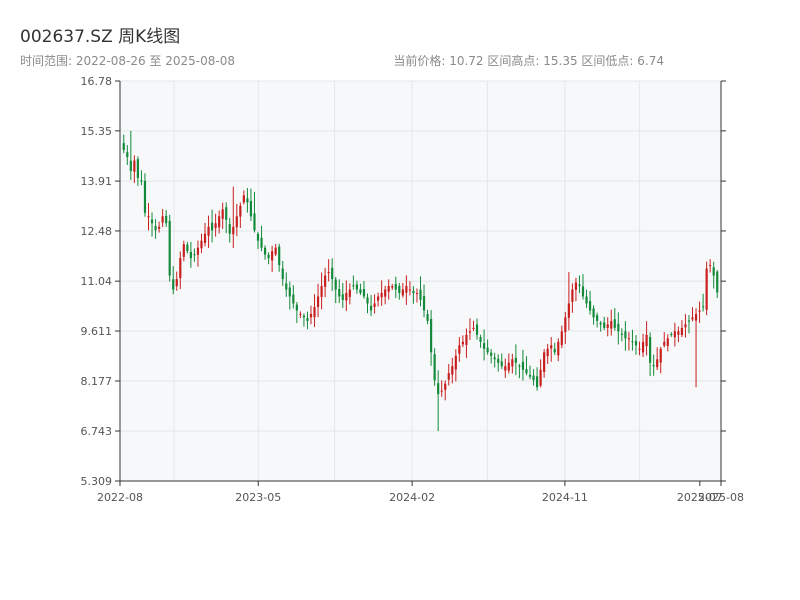 Image resolution: width=800 pixels, height=600 pixels. I want to click on y-tick-label-8: 16.78, so click(97, 81).